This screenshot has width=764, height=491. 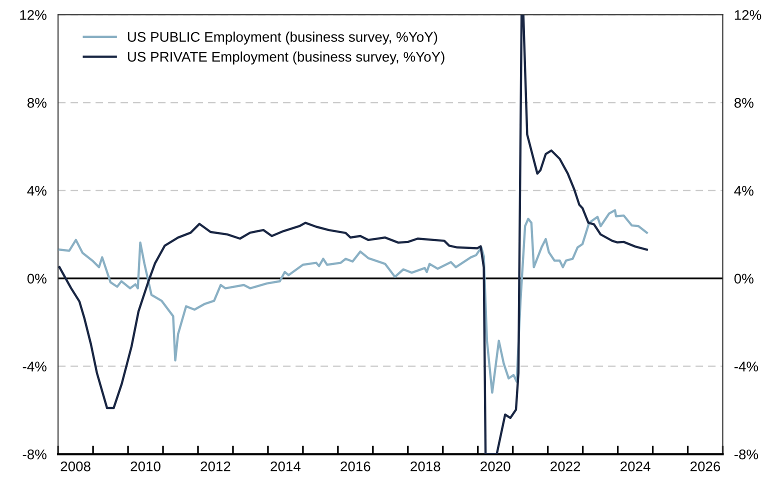 What do you see at coordinates (748, 15) in the screenshot?
I see `y2-tick-label: 12%` at bounding box center [748, 15].